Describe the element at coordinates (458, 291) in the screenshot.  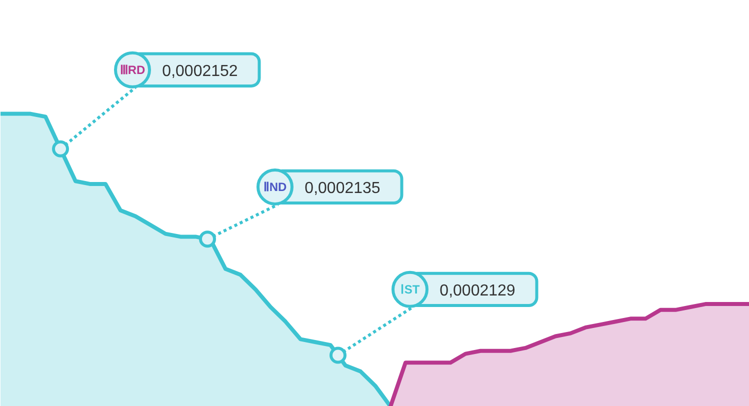
I see `text: ⅠST 0,0002129` at that location.